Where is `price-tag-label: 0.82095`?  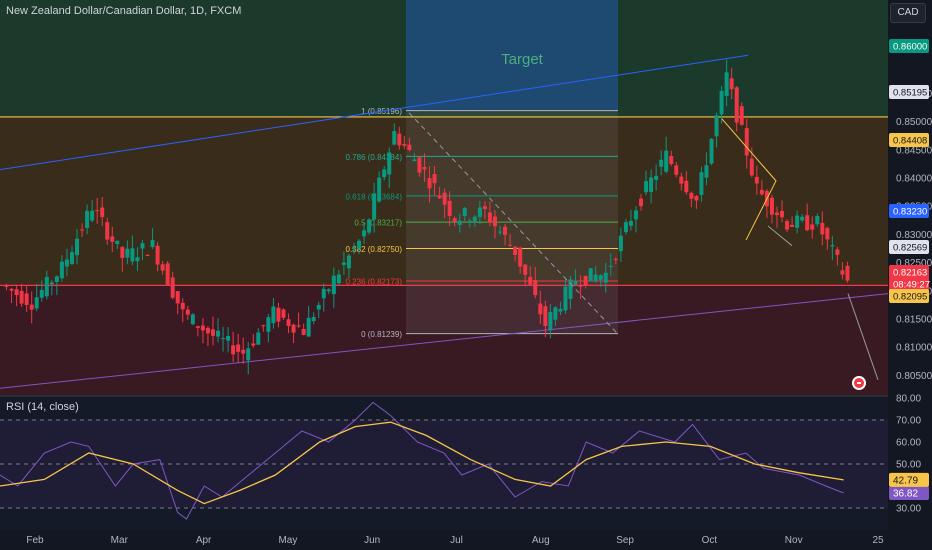
price-tag-label: 0.82095 is located at coordinates (910, 297).